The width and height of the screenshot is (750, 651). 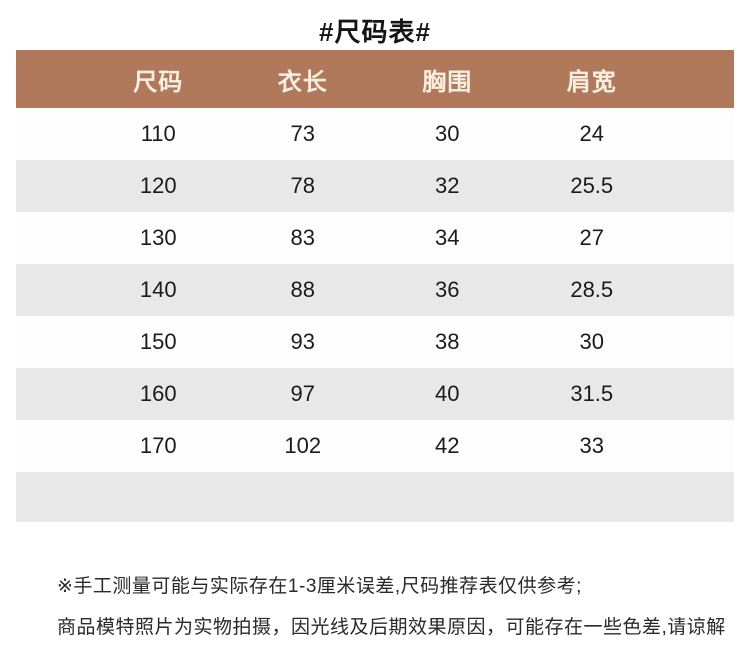 What do you see at coordinates (302, 133) in the screenshot?
I see `cell-length: 73` at bounding box center [302, 133].